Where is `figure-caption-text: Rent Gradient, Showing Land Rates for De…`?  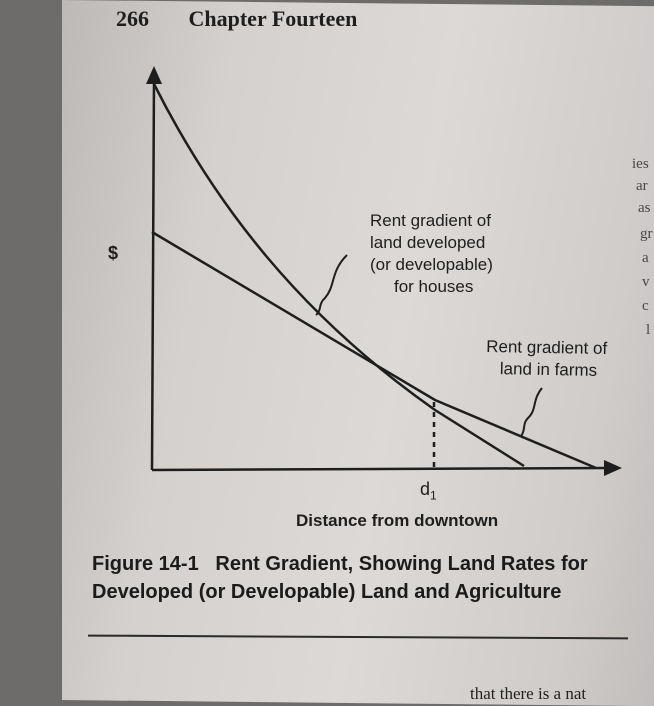 figure-caption-text: Rent Gradient, Showing Land Rates for De… is located at coordinates (340, 578).